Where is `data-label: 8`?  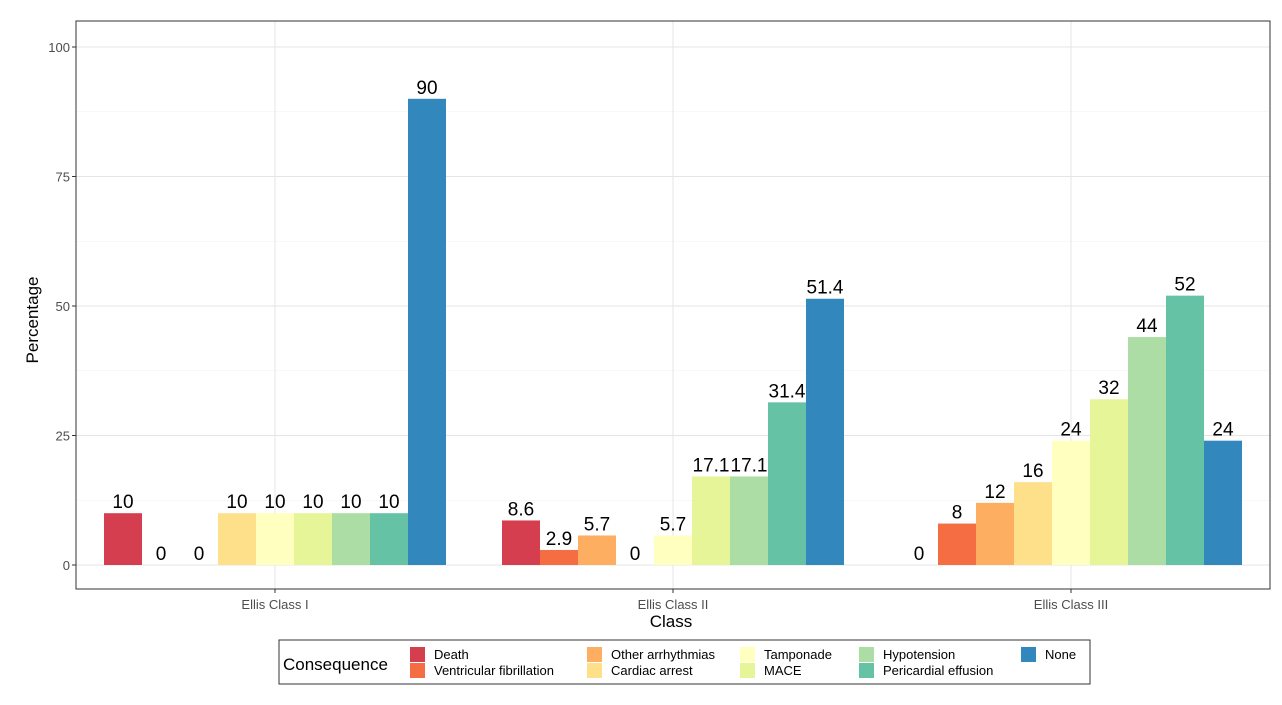 data-label: 8 is located at coordinates (957, 513).